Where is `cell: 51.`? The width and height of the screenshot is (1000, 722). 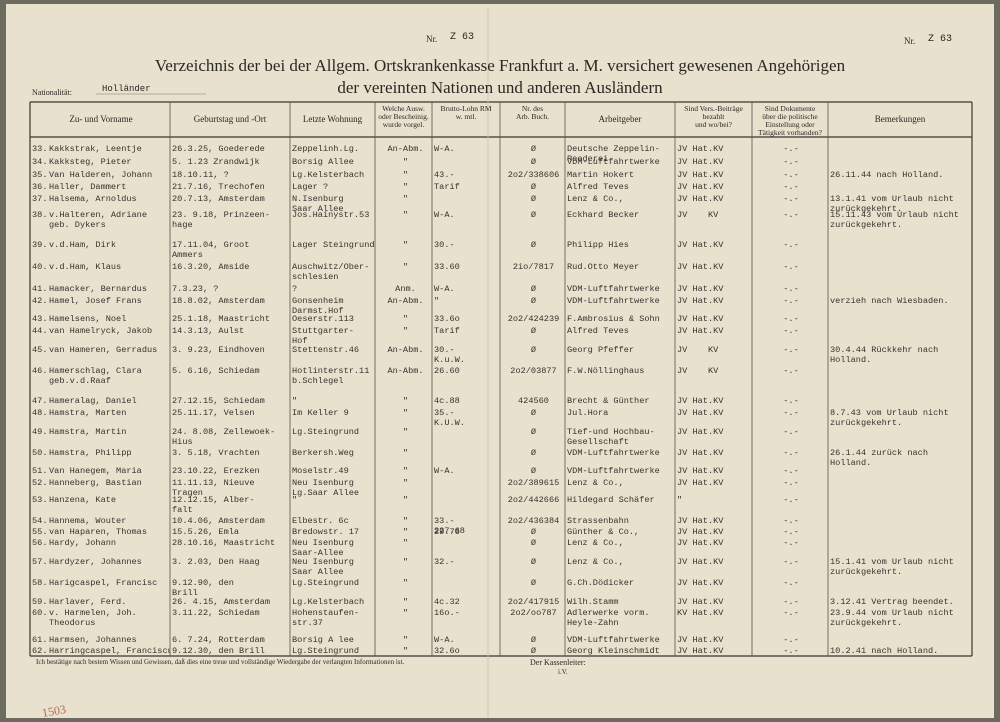 cell: 51. is located at coordinates (40, 471).